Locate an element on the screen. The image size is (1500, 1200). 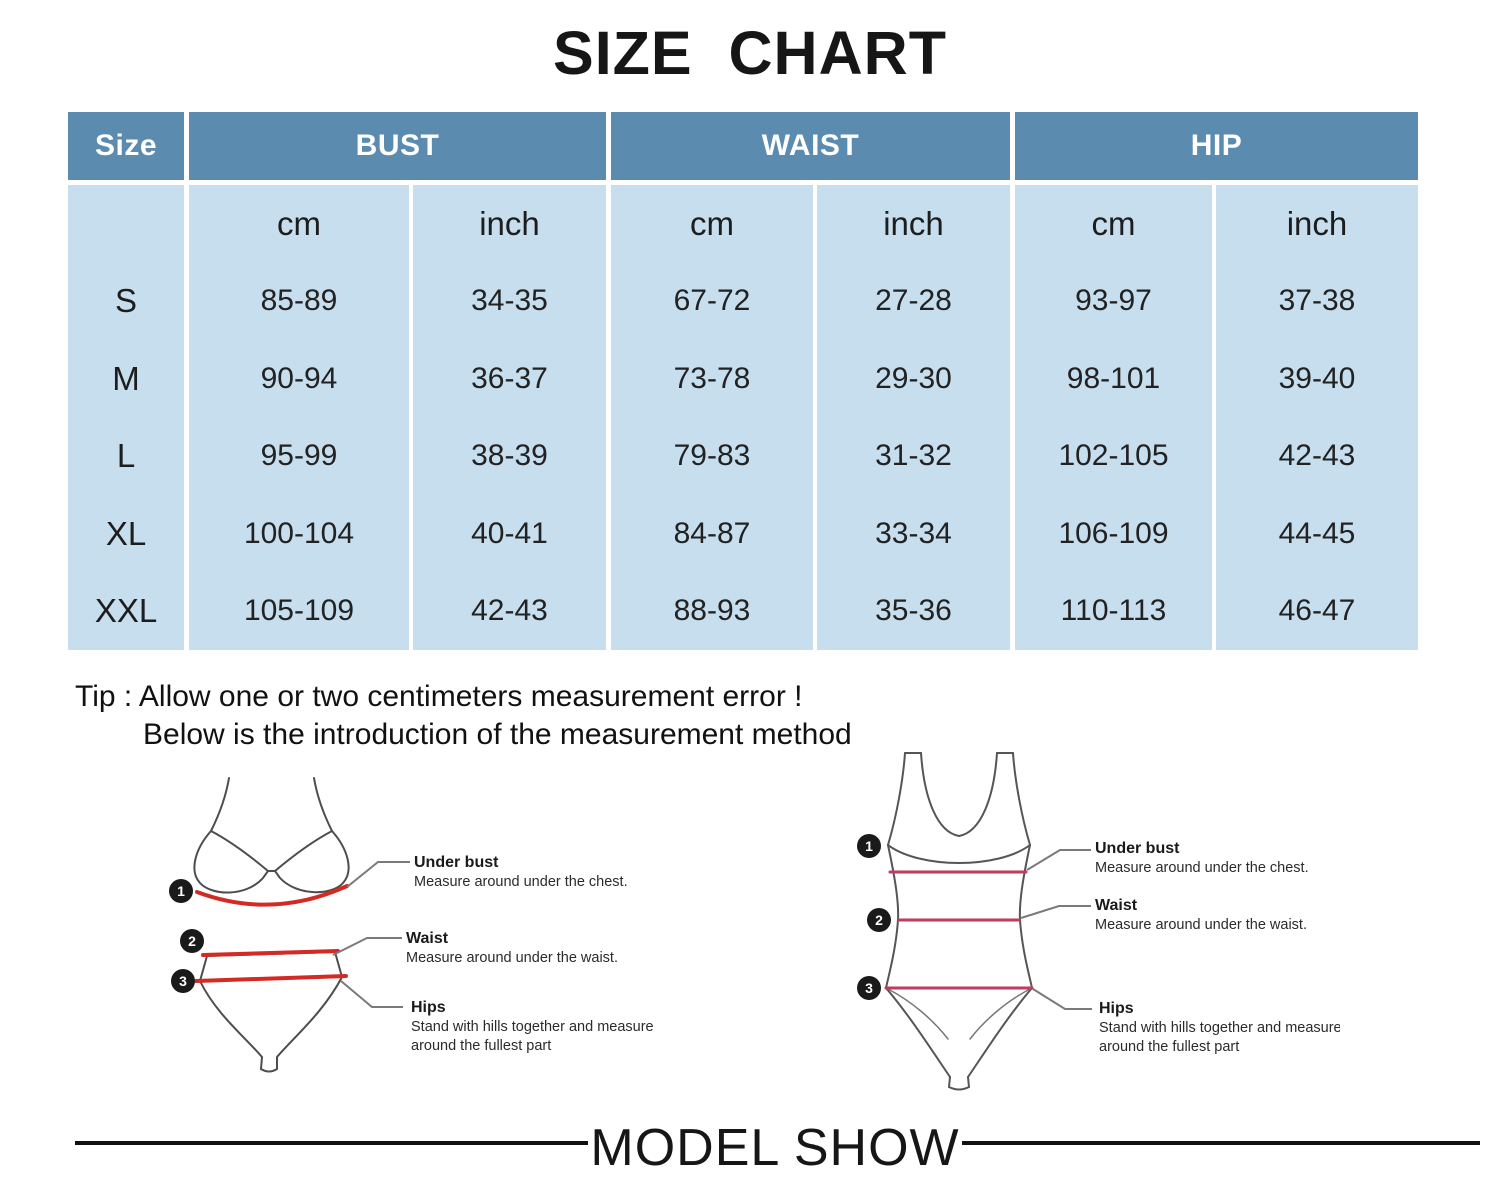
unit-header-waist-inch: inch is located at coordinates (911, 224).